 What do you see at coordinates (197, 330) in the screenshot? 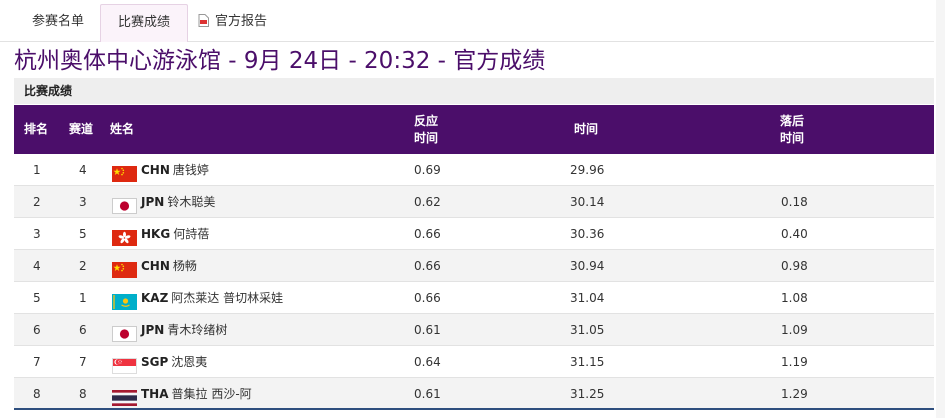
I see `athlete-name-text: 青木玲绪树` at bounding box center [197, 330].